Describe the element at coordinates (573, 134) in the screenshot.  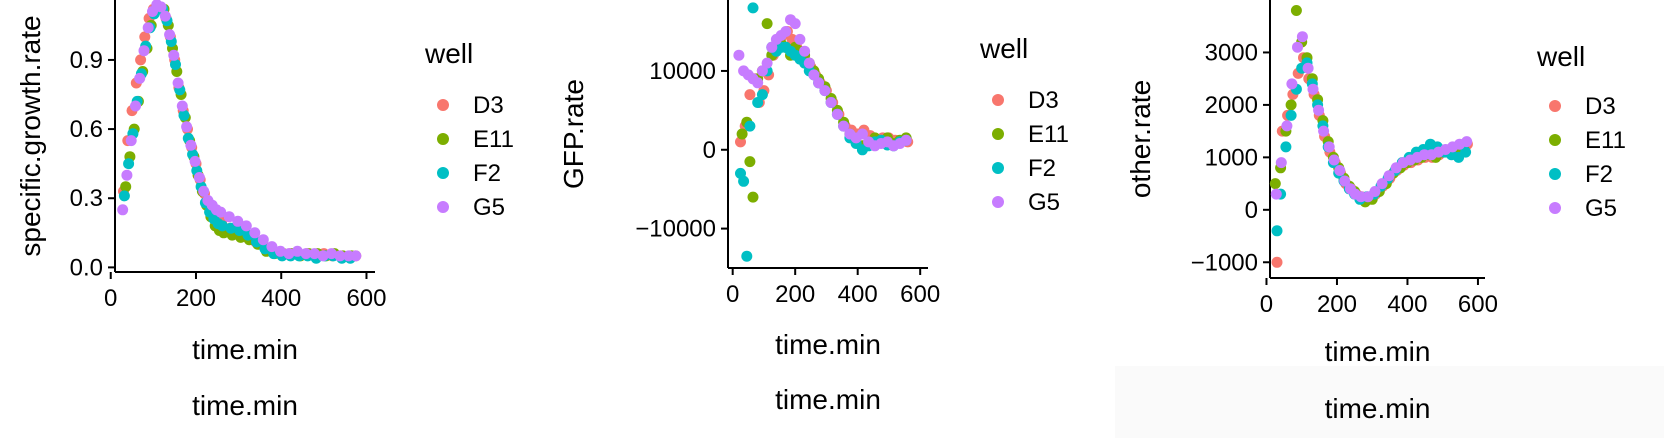
I see `y-axis-title: GFP.rate` at that location.